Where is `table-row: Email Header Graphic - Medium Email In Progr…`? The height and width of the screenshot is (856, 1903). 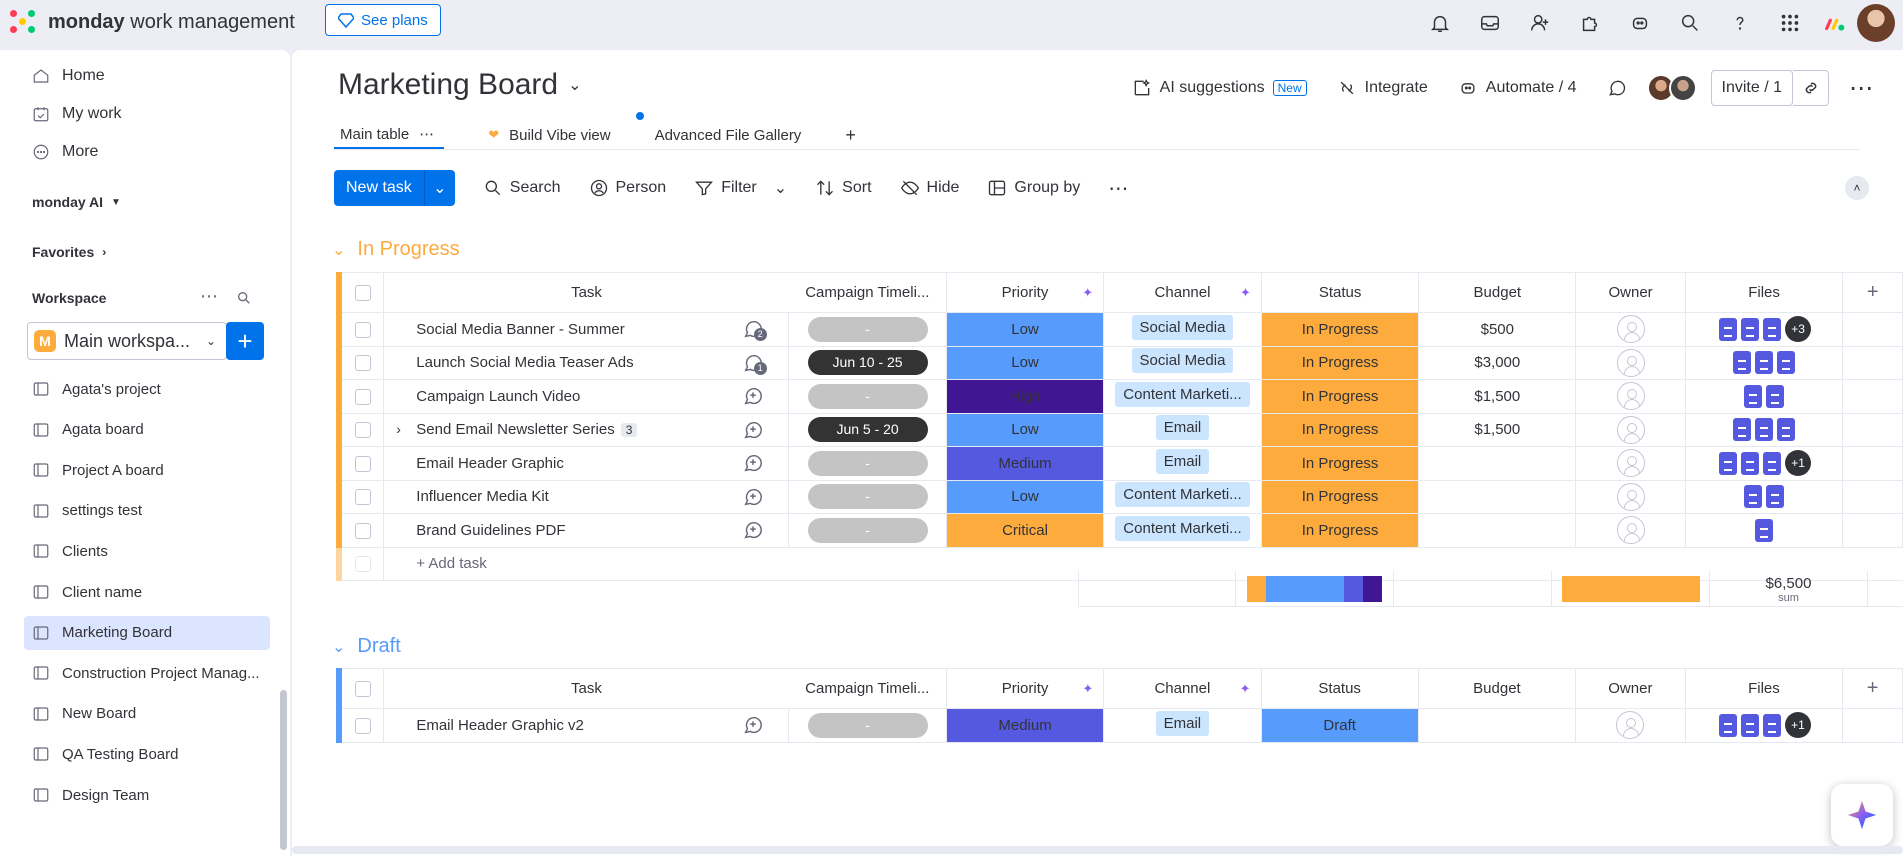
table-row: Email Header Graphic - Medium Email In Progr… is located at coordinates (1119, 463).